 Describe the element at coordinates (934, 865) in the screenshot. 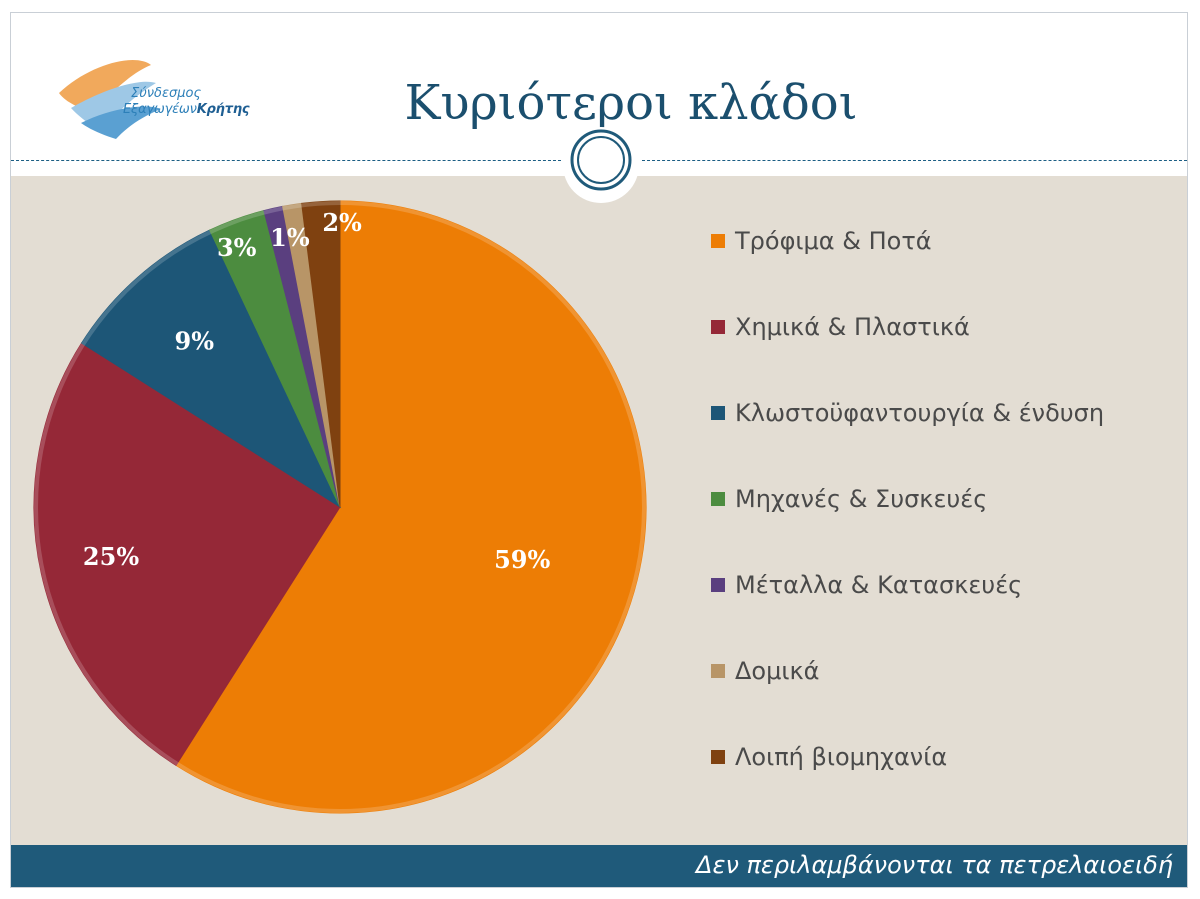

I see `footer-note: Δεν περιλαμβάνονται τα πετρελαιοειδή` at that location.